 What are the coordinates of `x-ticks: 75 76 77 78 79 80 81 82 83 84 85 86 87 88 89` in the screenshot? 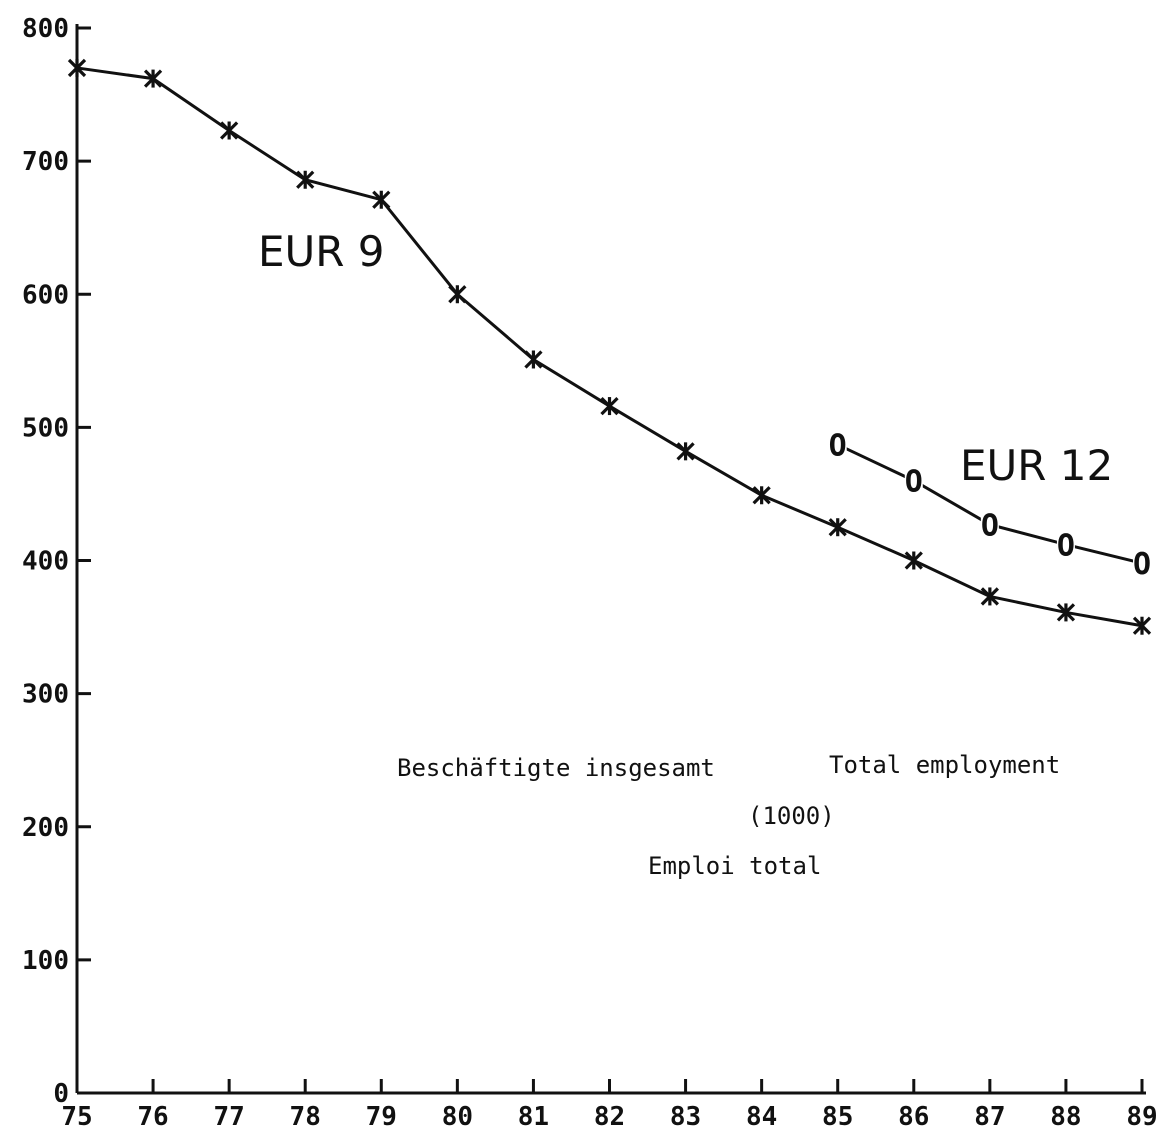 It's located at (609, 1105).